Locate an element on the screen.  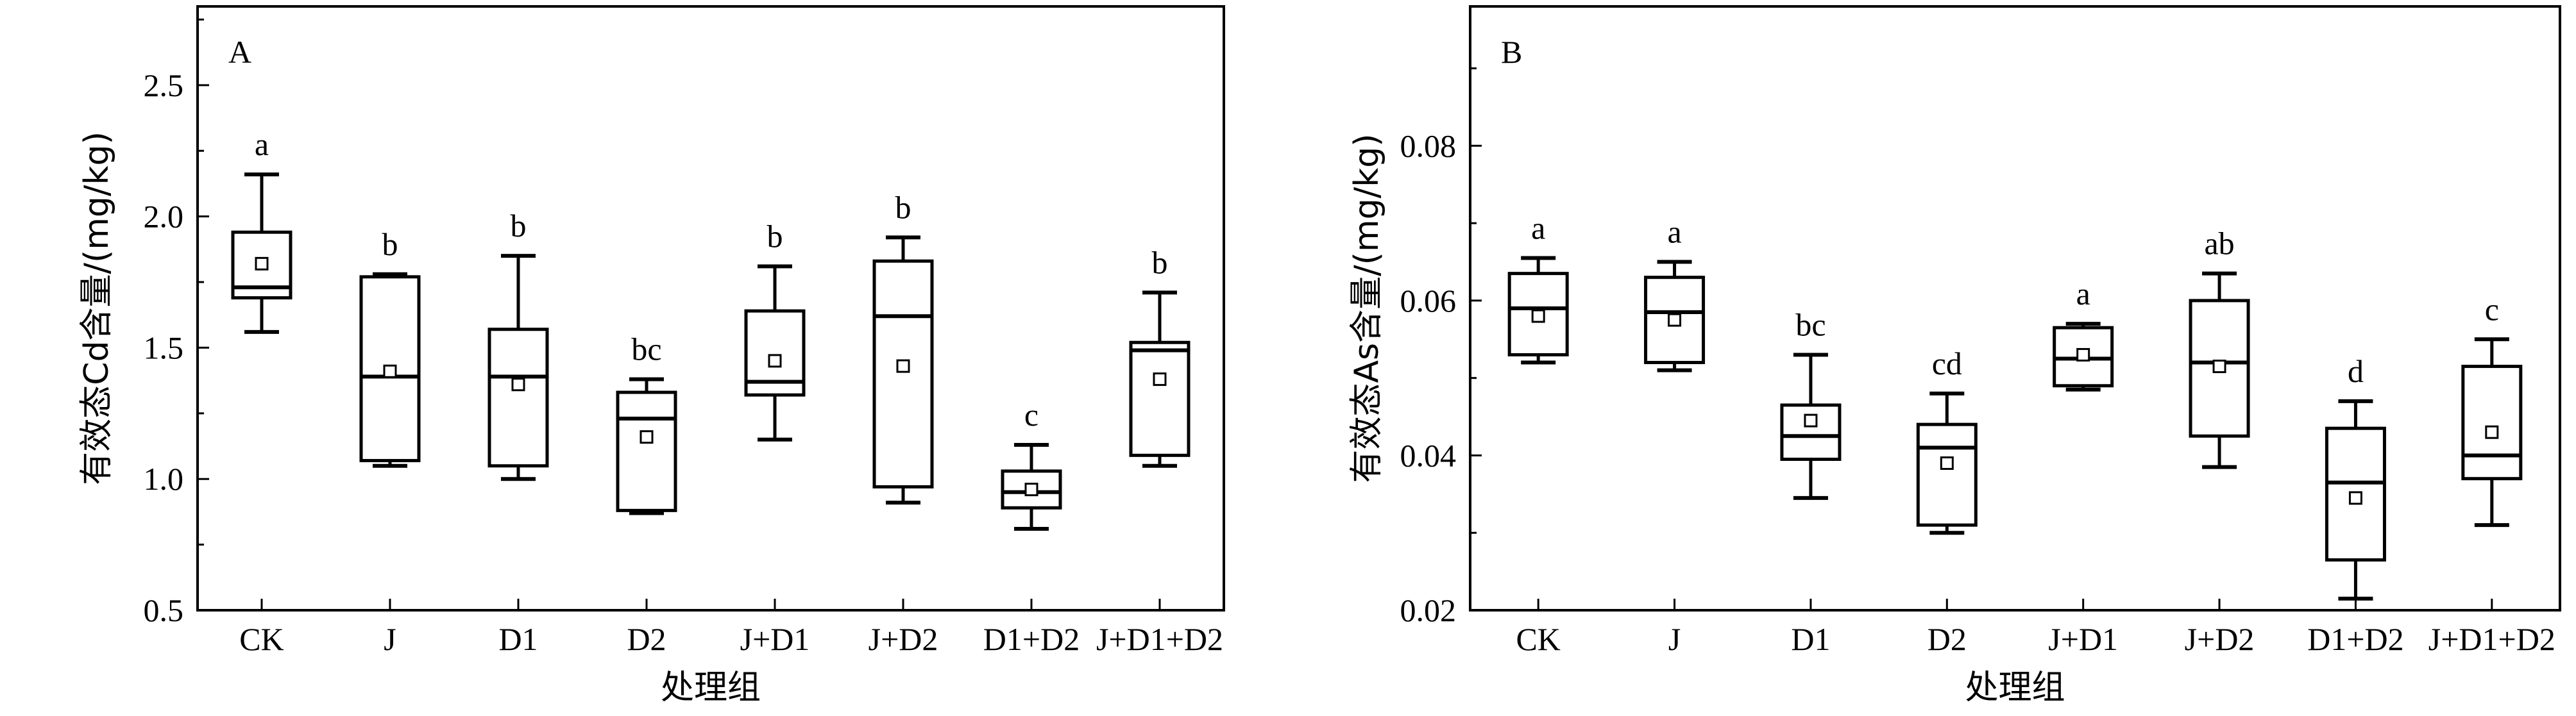
y-axis-title: 有效态Cd含量/(mg/kg) is located at coordinates (97, 308).